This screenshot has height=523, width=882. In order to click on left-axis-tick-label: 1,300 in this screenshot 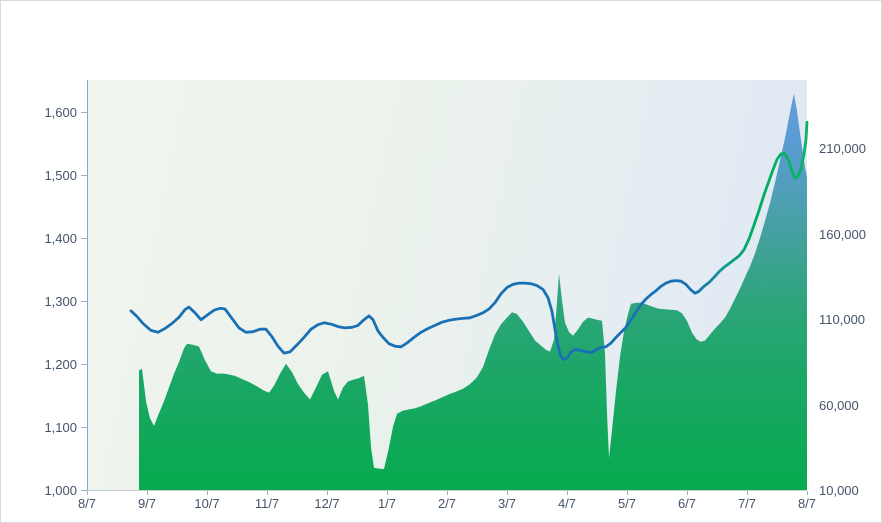, I will do `click(60, 301)`.